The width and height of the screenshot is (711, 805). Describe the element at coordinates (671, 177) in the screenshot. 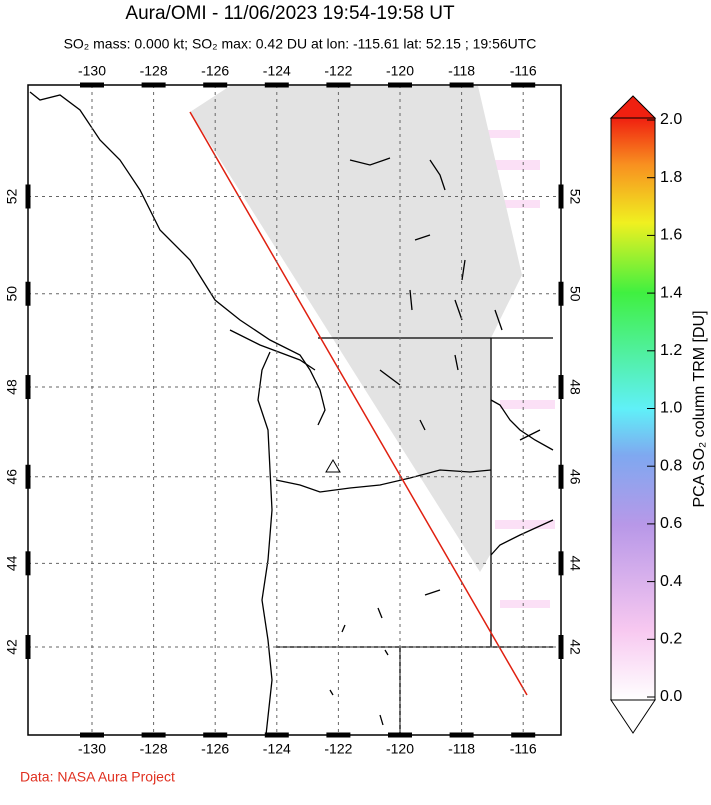

I see `colorbar-tick-label: 1.8` at that location.